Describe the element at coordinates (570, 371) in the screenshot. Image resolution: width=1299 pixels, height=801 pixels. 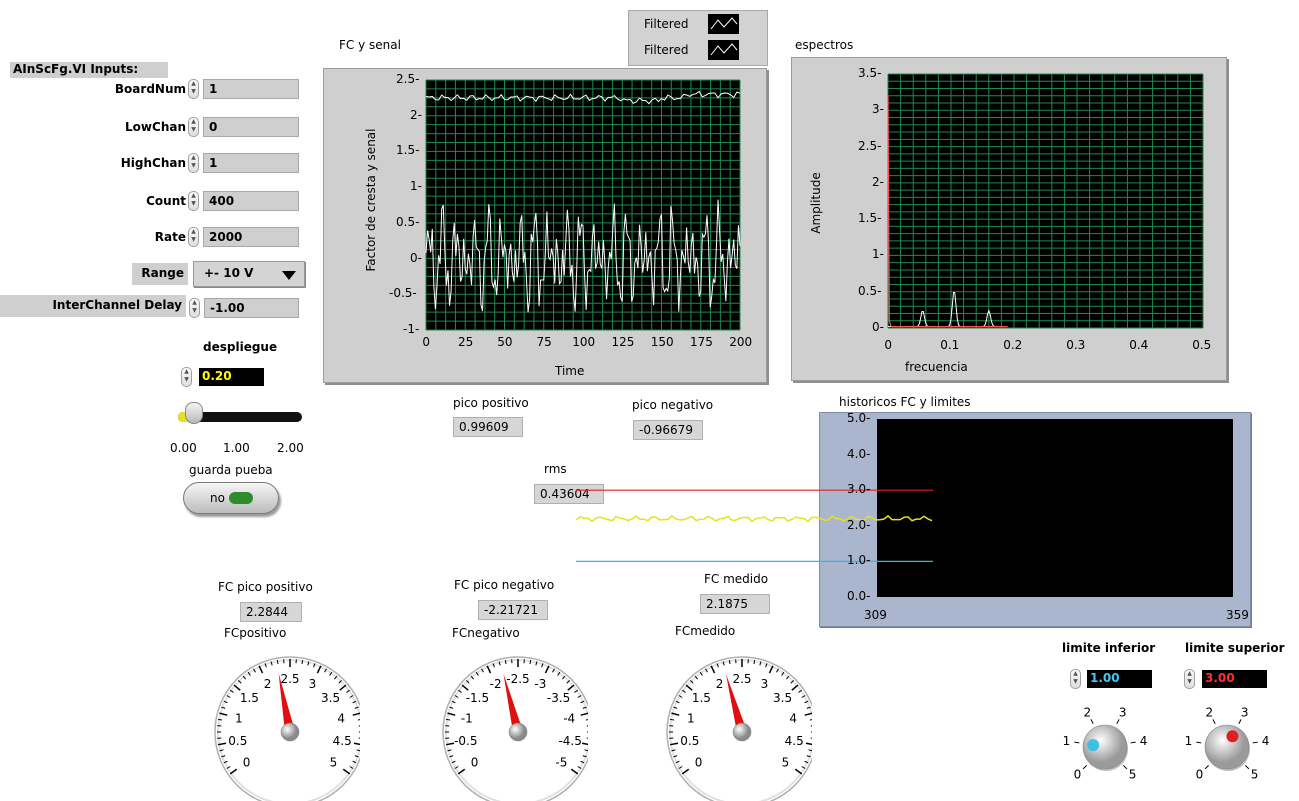
I see `graph-fc-xlabel: Time` at that location.